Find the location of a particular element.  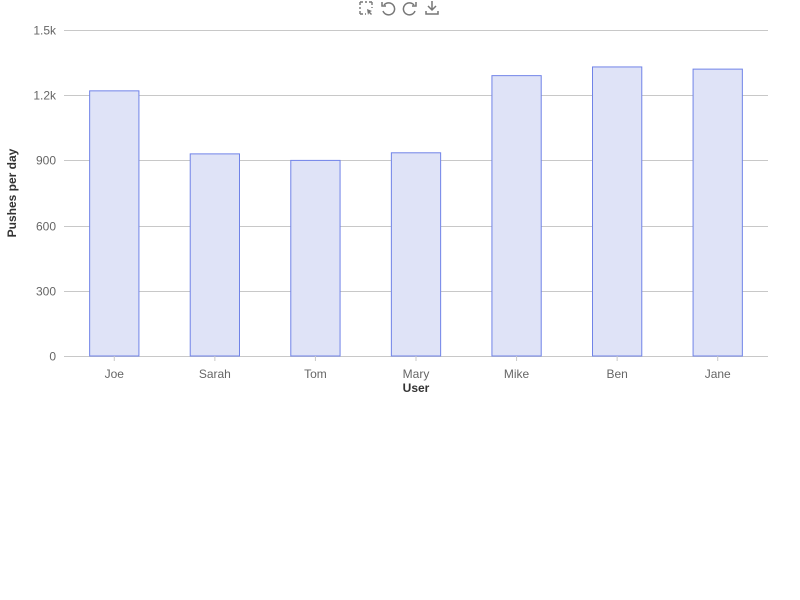

y-tick-label: 1.2k is located at coordinates (45, 96).